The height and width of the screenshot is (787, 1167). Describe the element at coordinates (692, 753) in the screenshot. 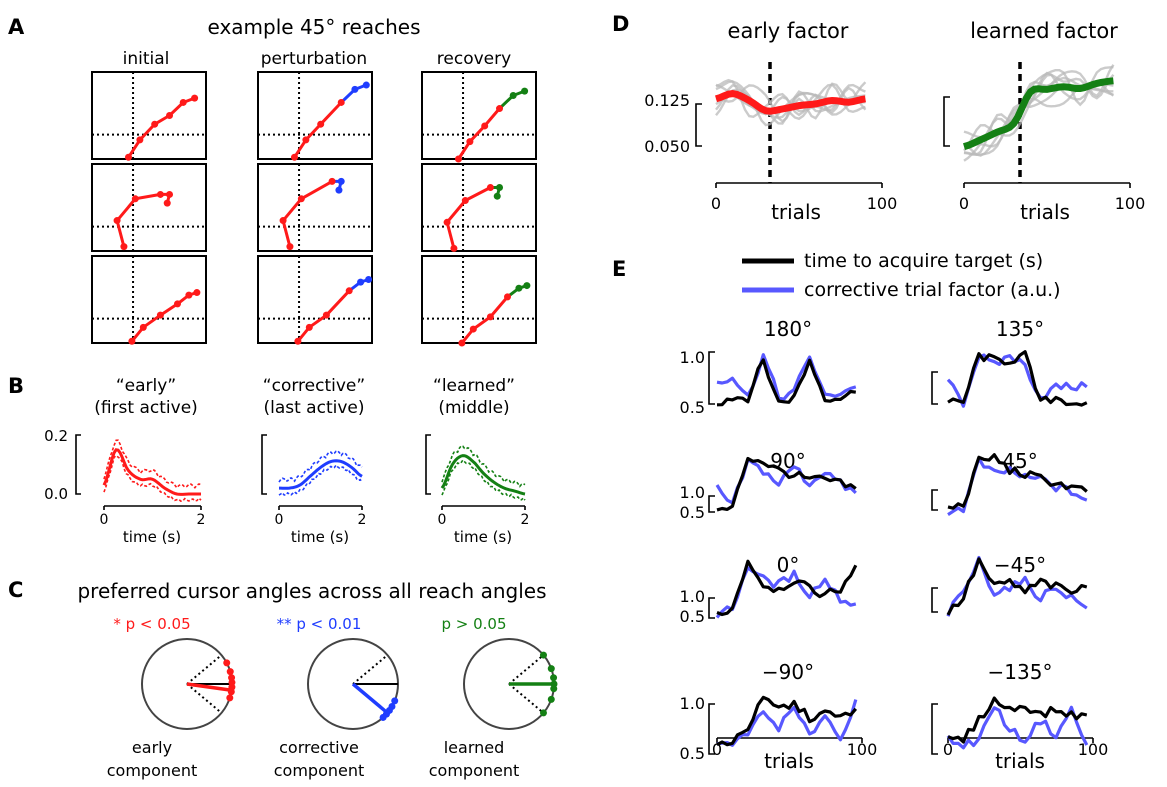

I see `e-ytick-m90-0.5: 0.5` at that location.